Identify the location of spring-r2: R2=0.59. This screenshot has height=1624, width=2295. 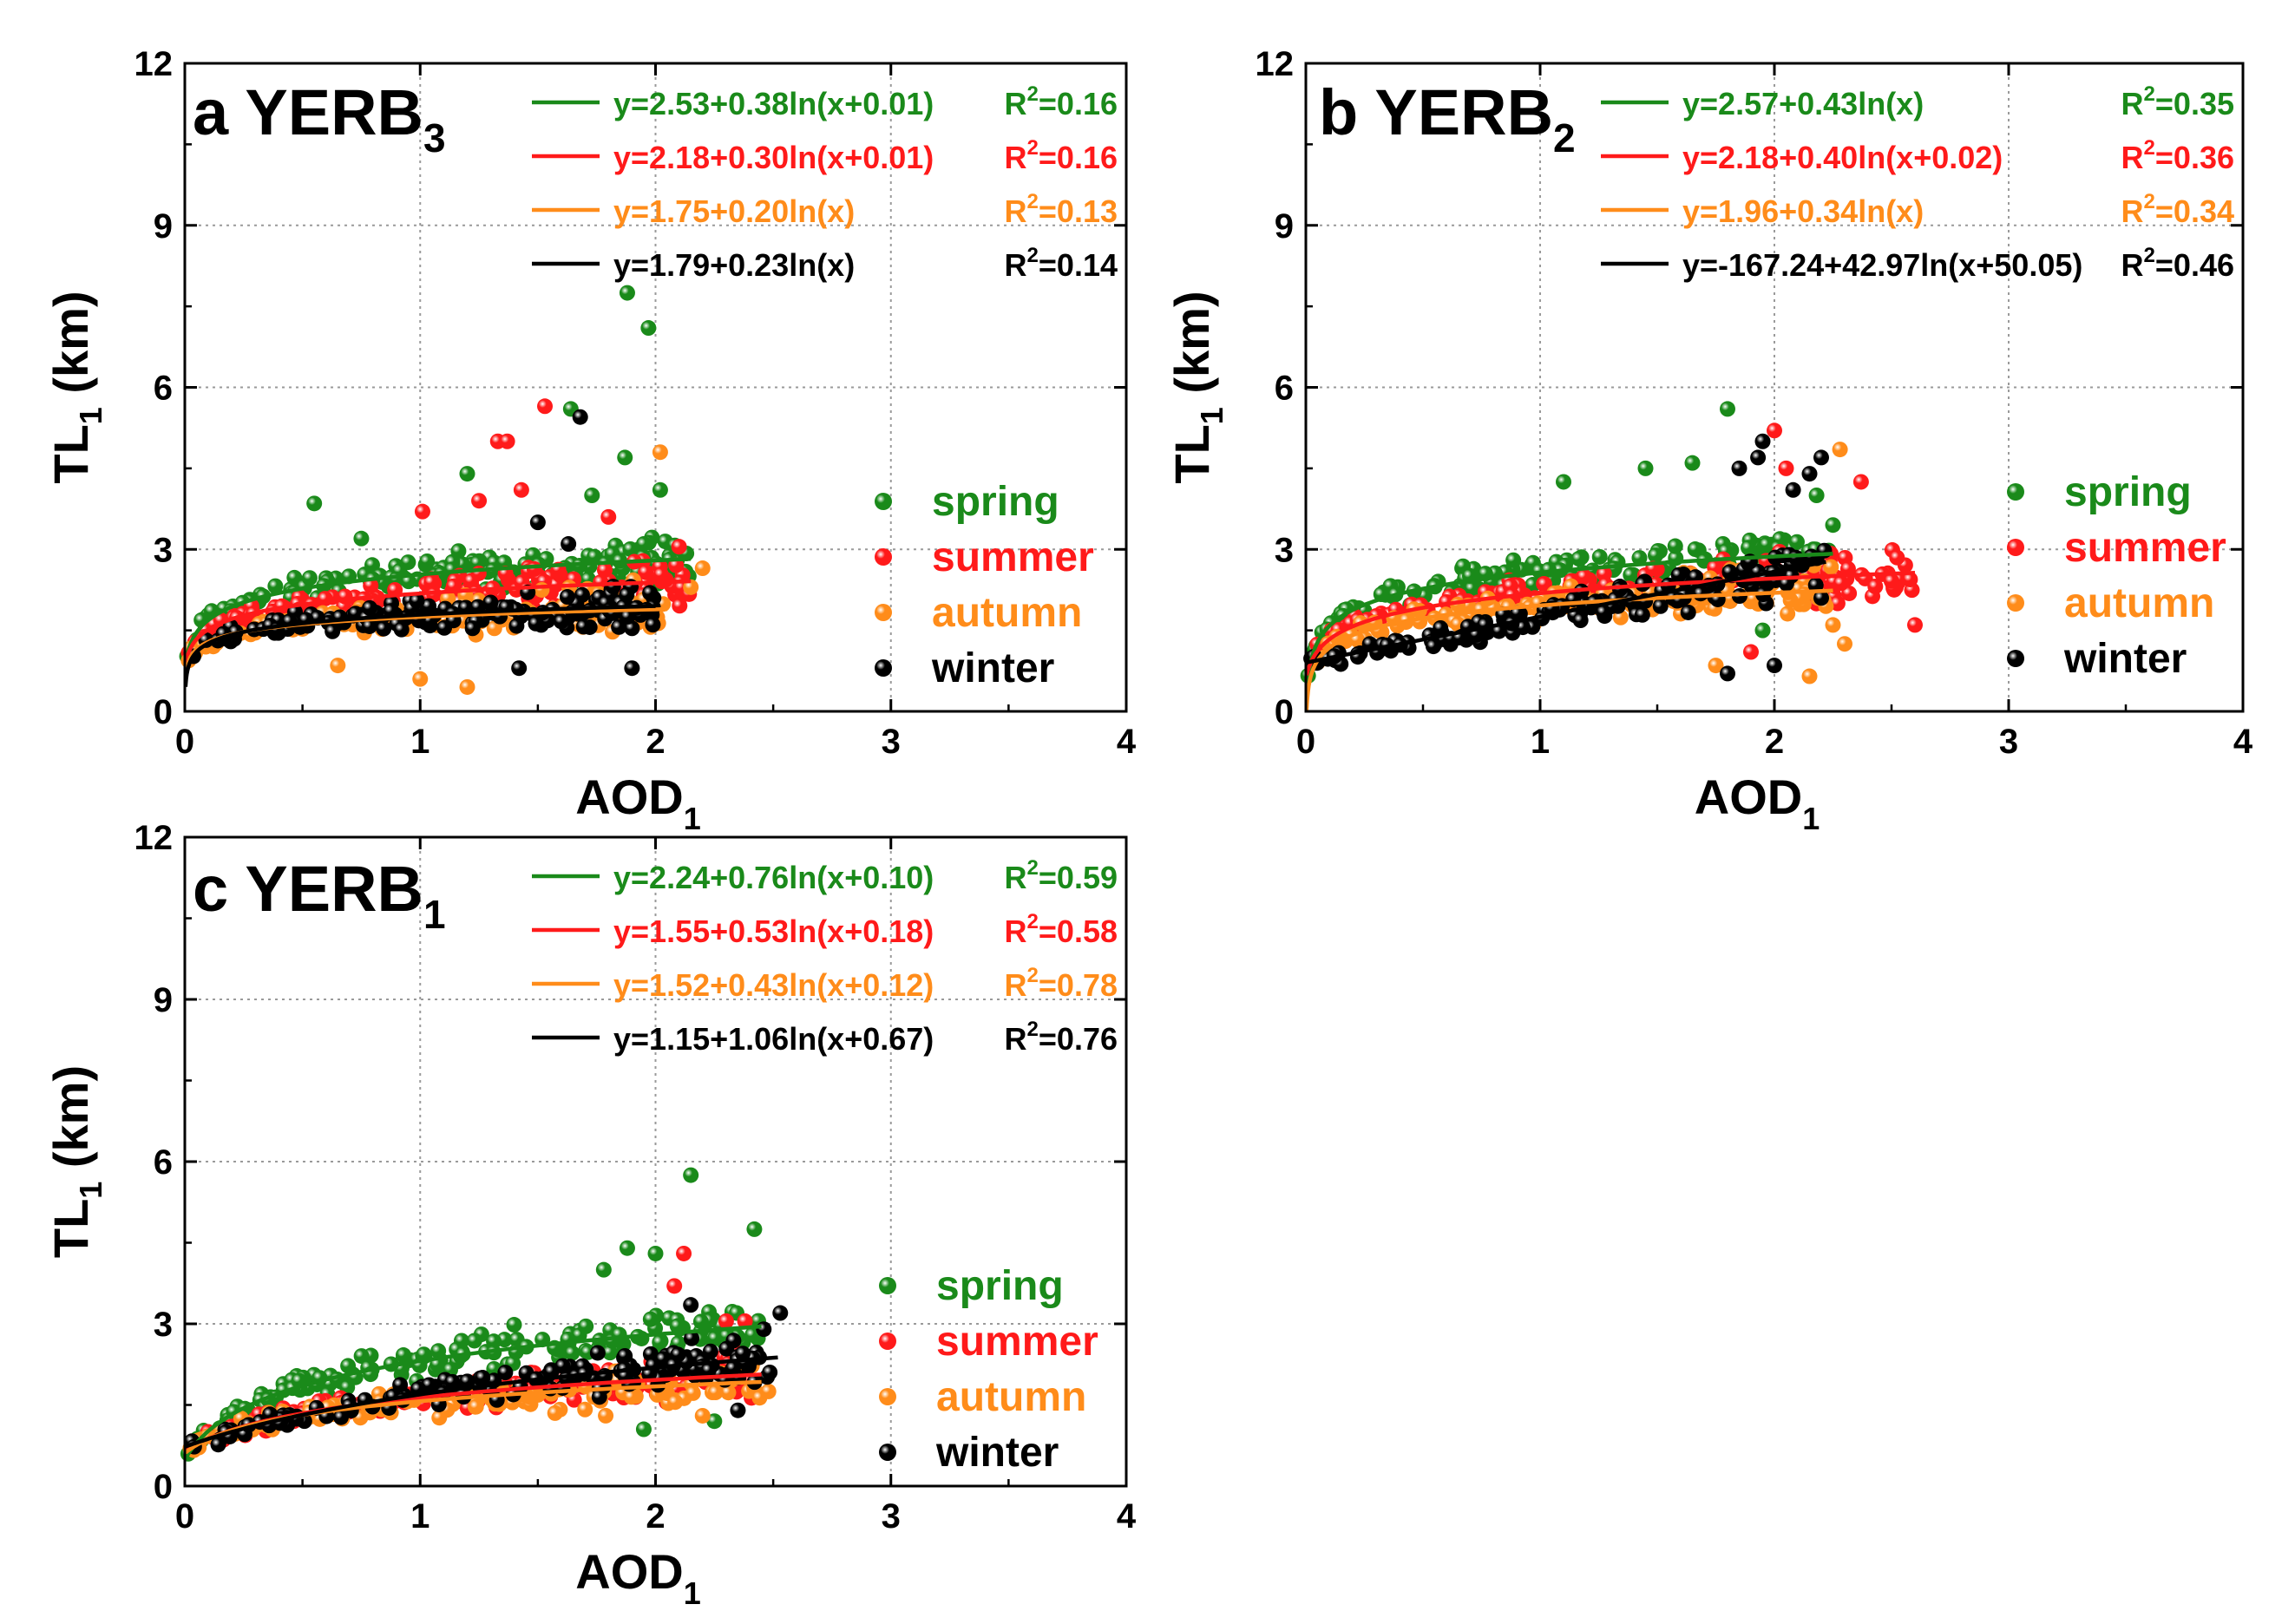
(1061, 875).